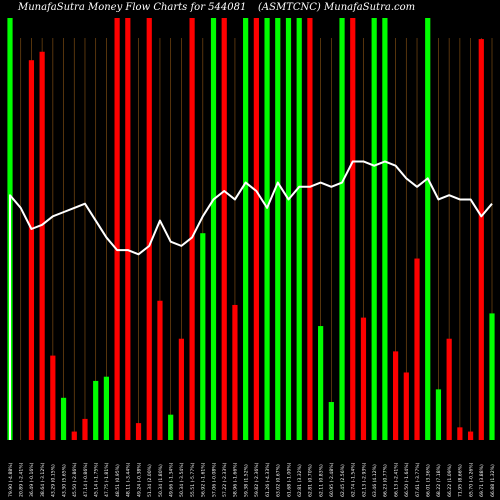 This screenshot has width=500, height=500. I want to click on chart-title-left: MunafaSutra Money Flow Charts for 544081, so click(131, 7).